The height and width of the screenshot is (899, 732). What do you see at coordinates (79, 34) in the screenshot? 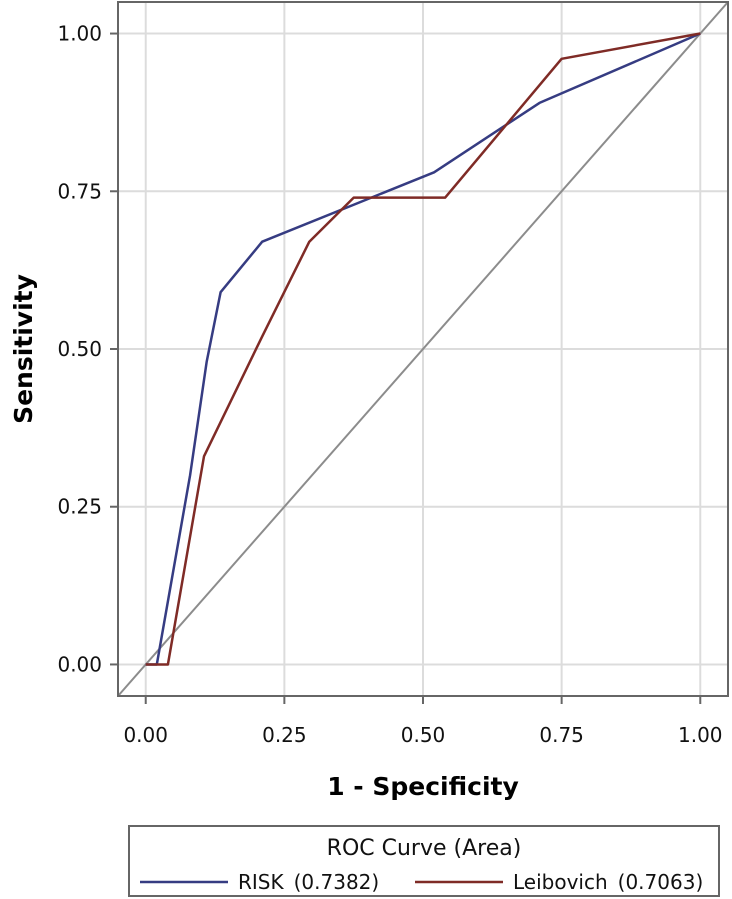
I see `y-tick-label: 1.00` at bounding box center [79, 34].